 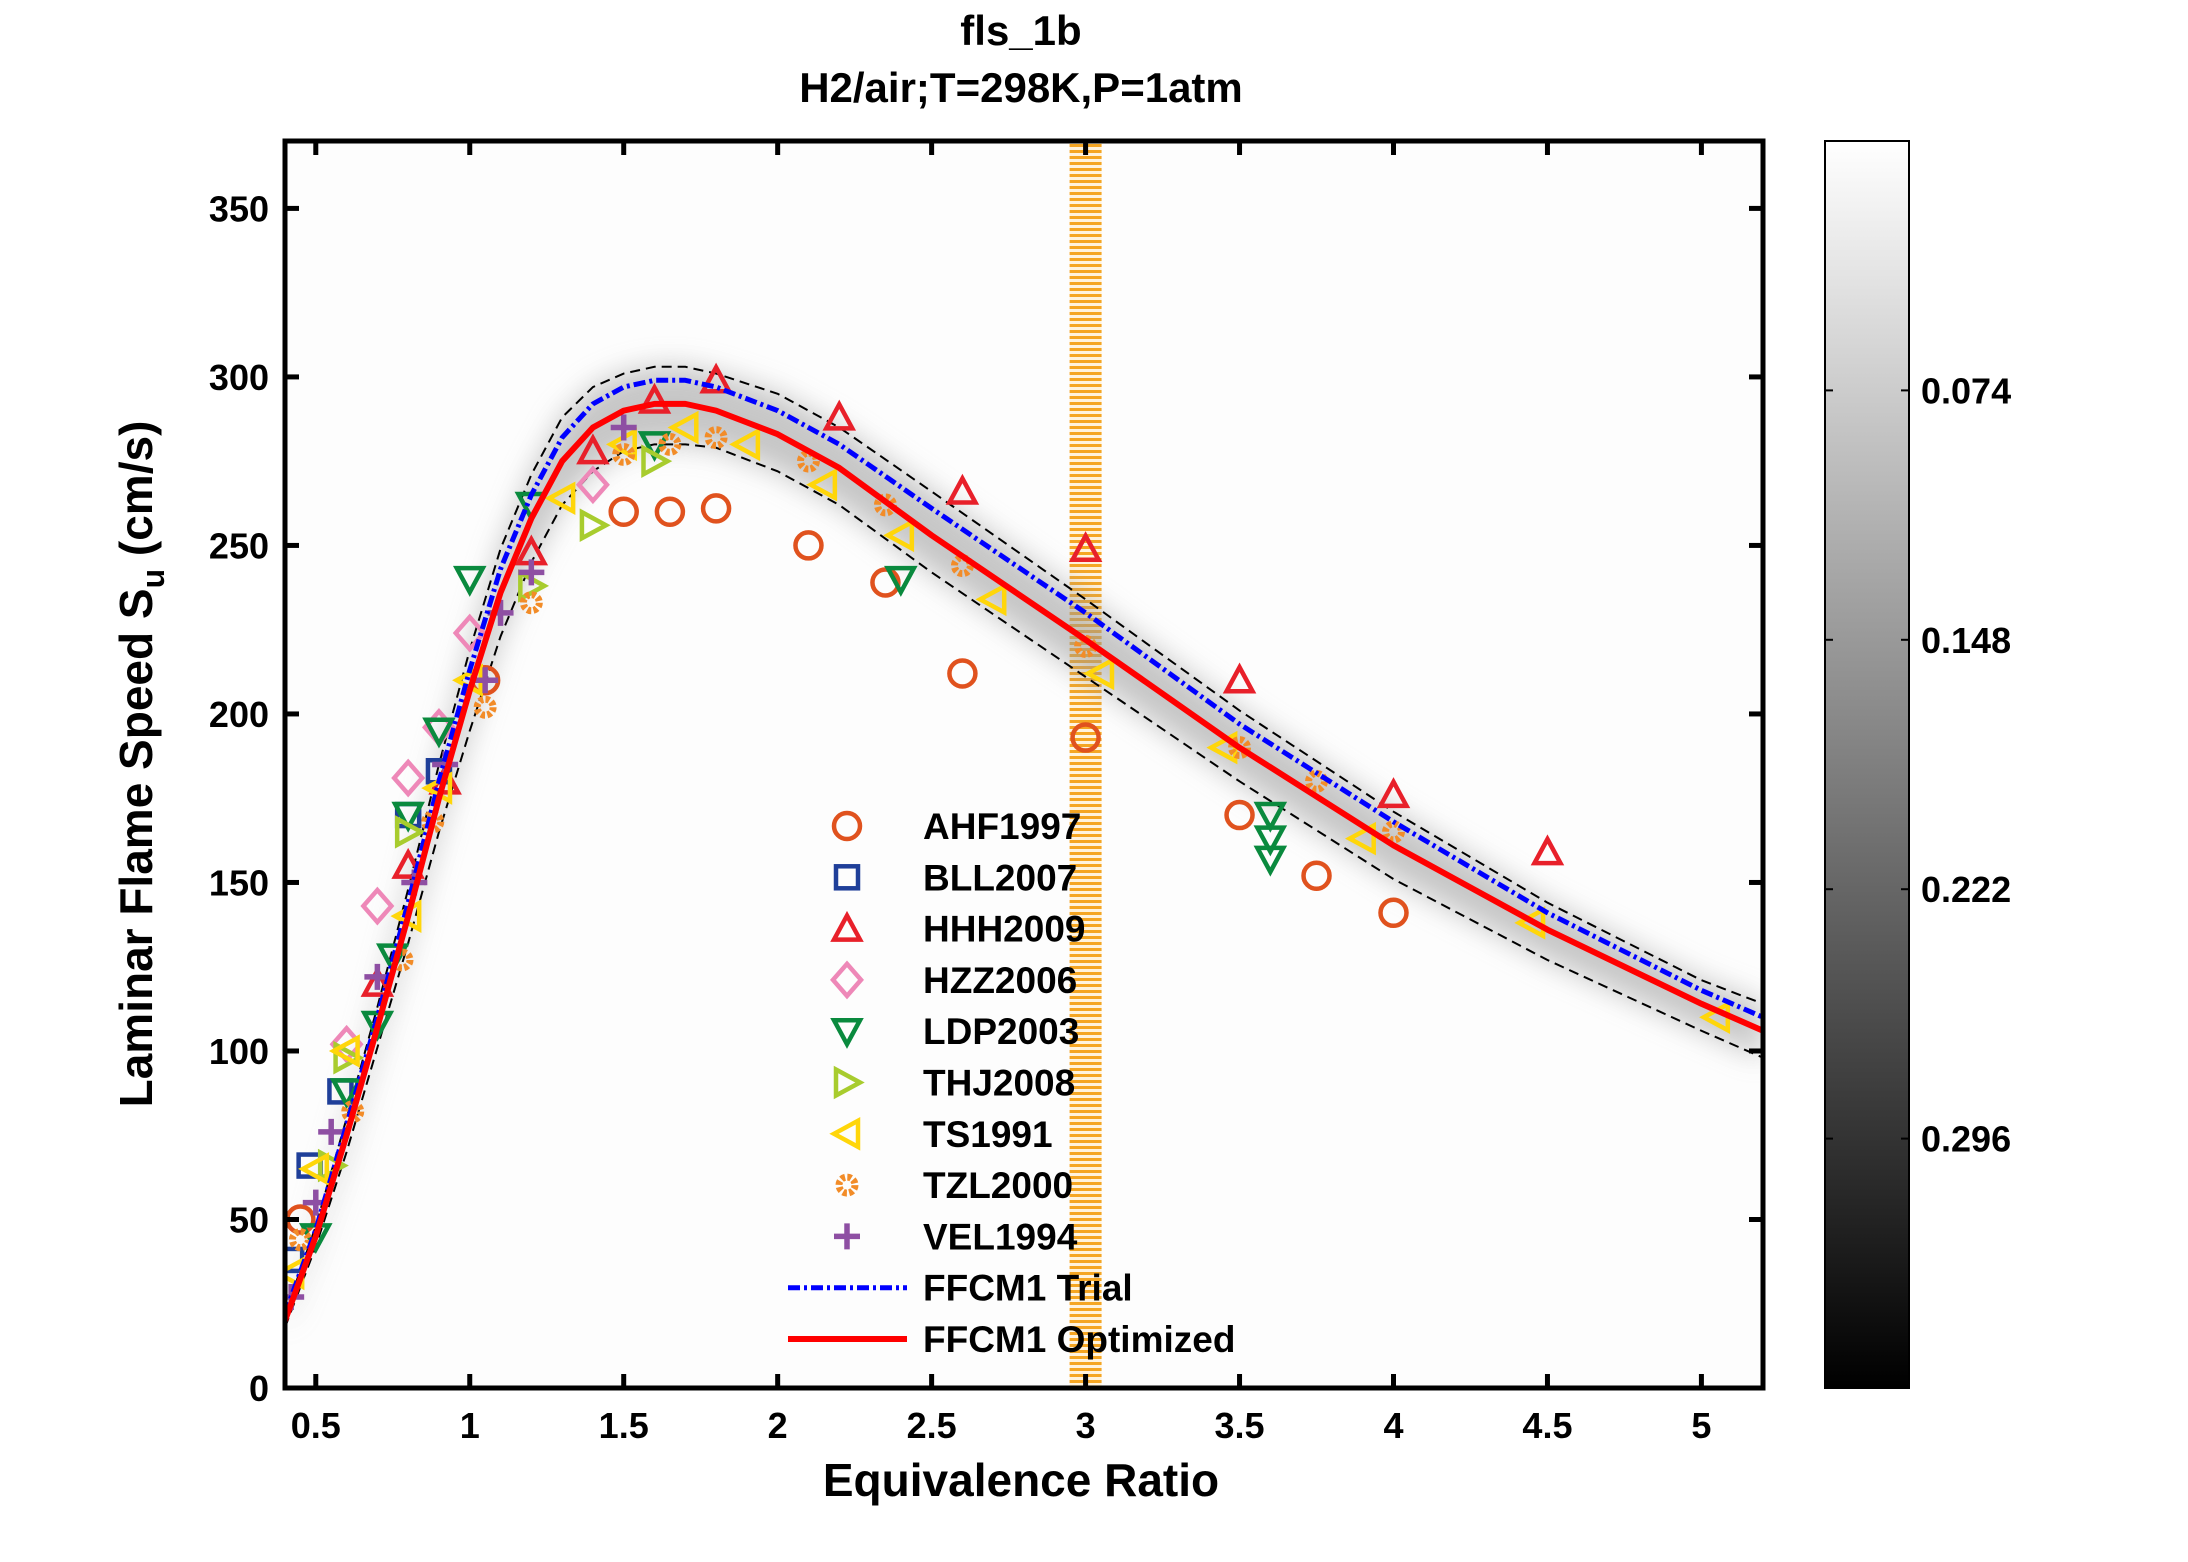 I want to click on highlight-band, so click(x=1085, y=764).